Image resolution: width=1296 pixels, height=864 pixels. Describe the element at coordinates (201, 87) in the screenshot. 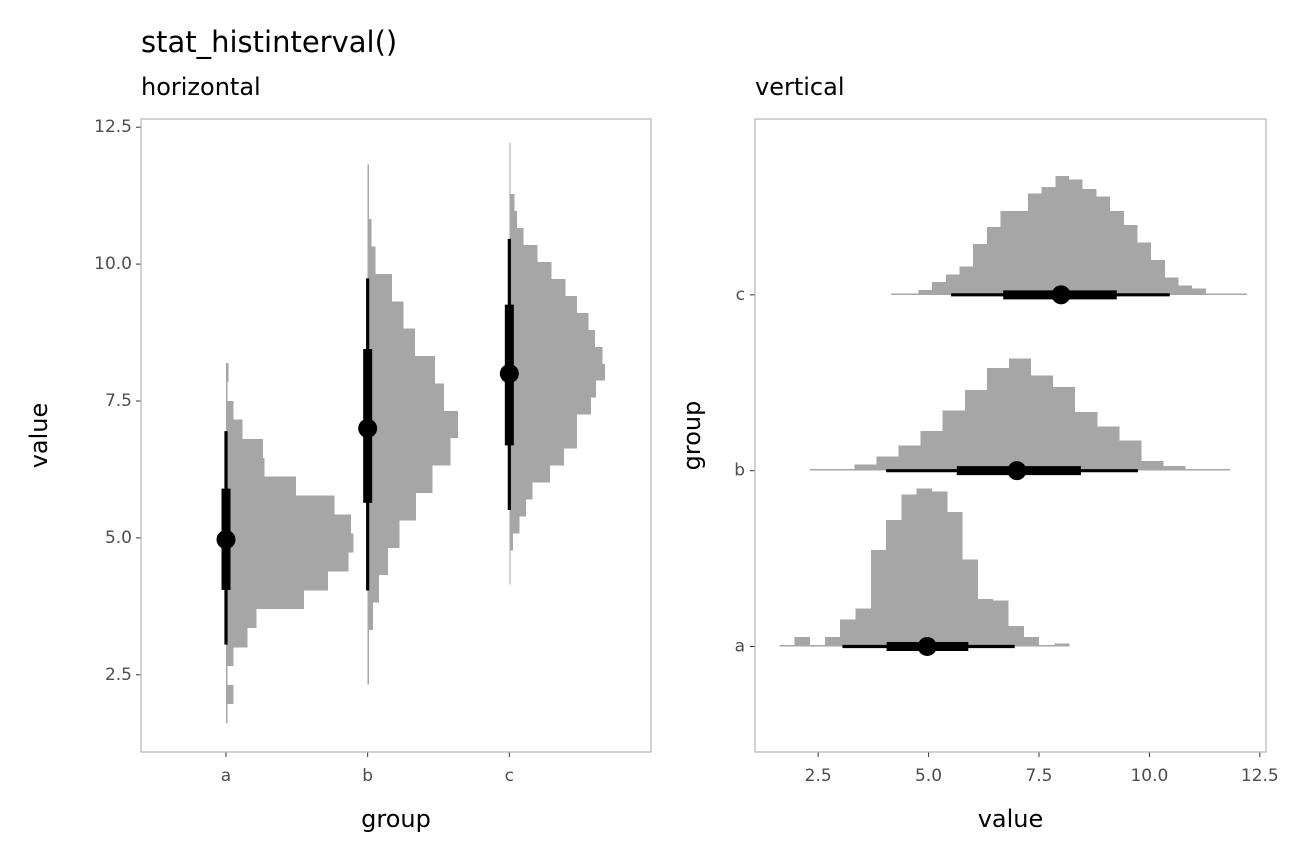

I see `subtitle: horizontal` at that location.